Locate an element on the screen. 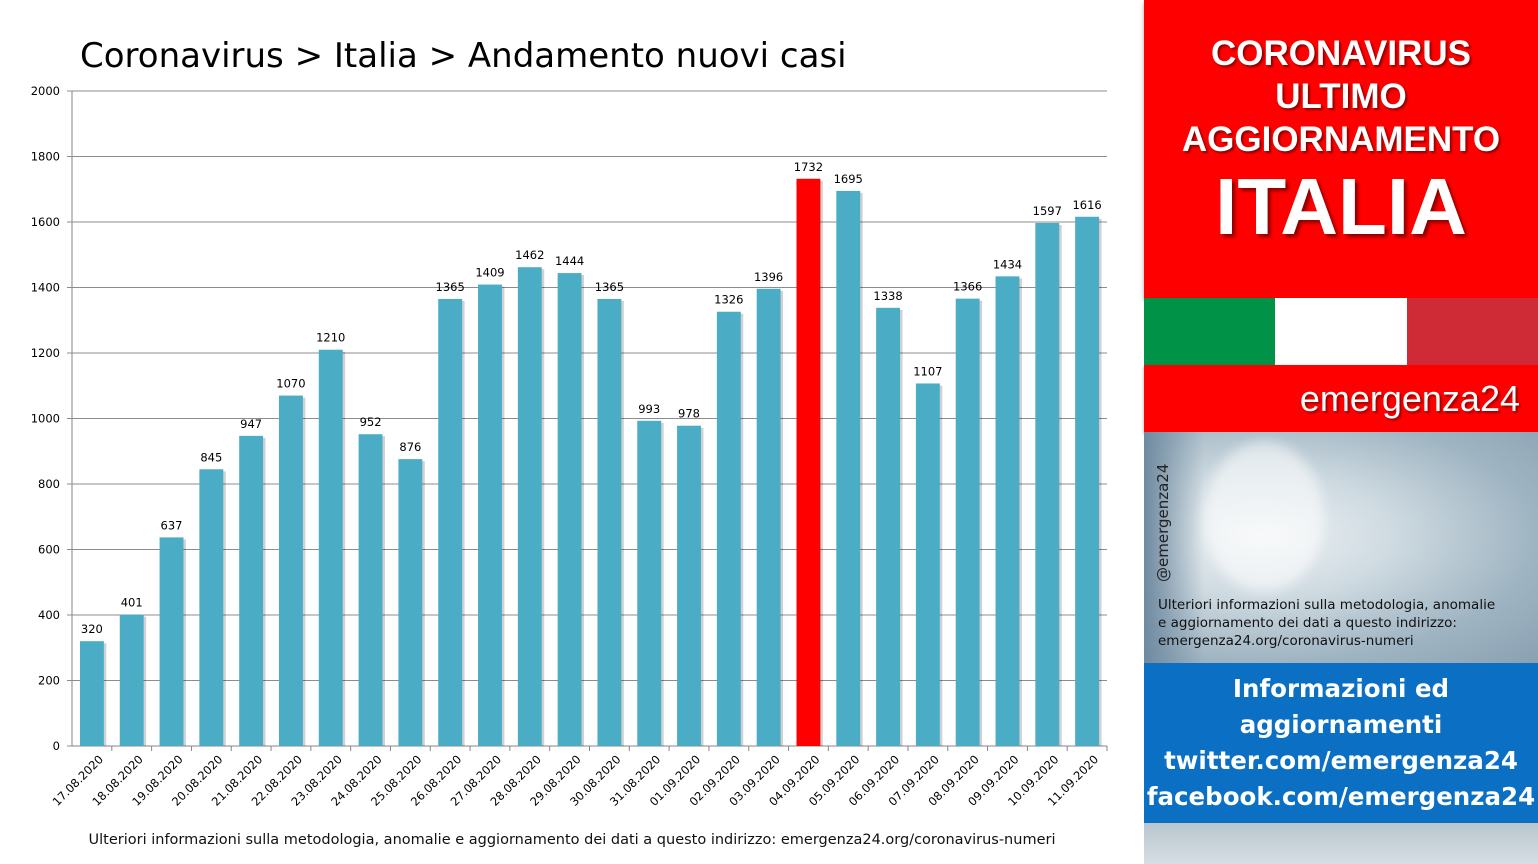 The width and height of the screenshot is (1538, 864). data-label: 845 is located at coordinates (211, 457).